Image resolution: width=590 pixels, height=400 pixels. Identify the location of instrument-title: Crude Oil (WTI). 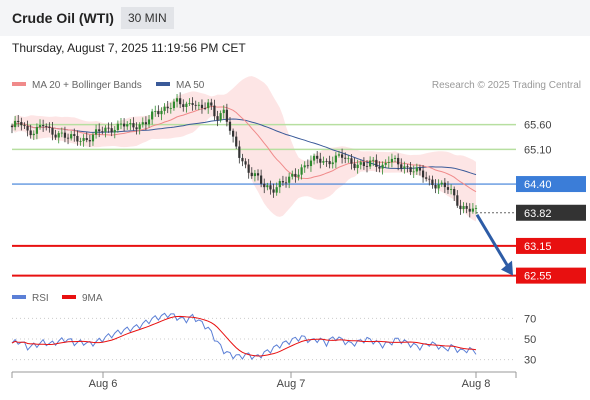
(63, 18).